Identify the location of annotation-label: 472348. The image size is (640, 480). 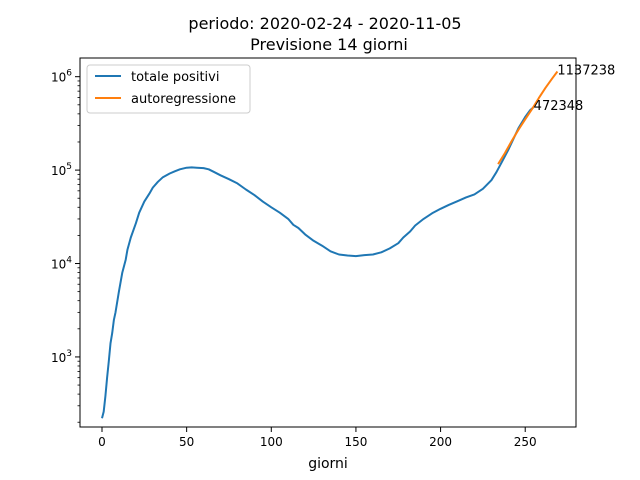
(559, 106).